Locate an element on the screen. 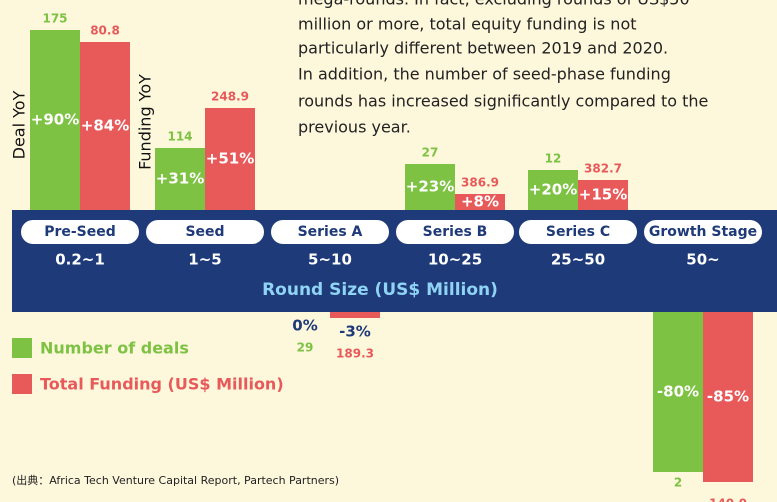  category-label: Series C is located at coordinates (578, 232).